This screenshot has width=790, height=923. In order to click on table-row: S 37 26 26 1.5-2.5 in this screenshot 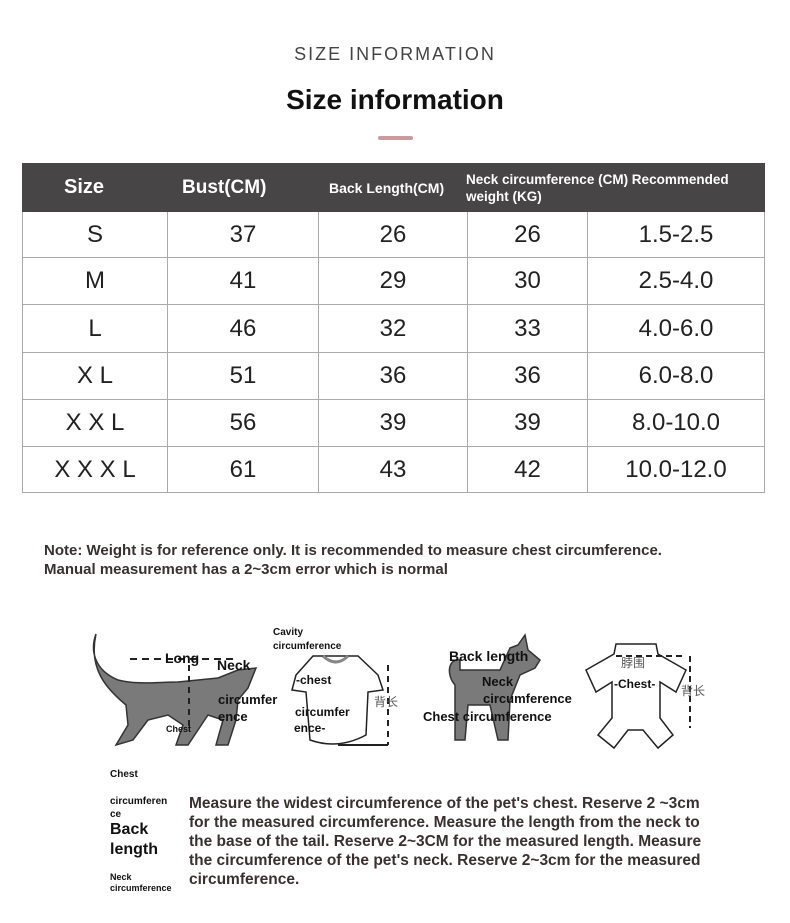, I will do `click(393, 235)`.